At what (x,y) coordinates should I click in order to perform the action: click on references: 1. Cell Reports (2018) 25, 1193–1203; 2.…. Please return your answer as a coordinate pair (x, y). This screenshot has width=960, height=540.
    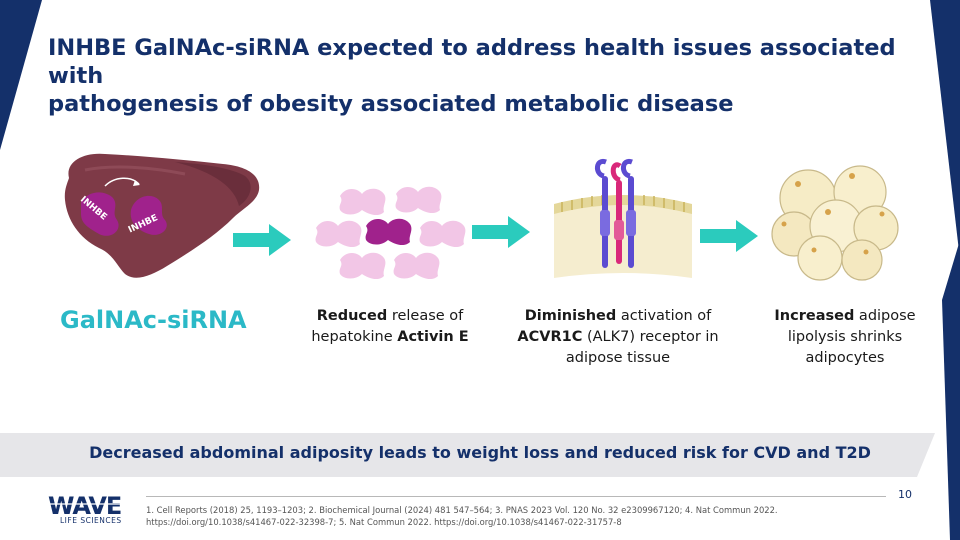
    Looking at the image, I should click on (462, 516).